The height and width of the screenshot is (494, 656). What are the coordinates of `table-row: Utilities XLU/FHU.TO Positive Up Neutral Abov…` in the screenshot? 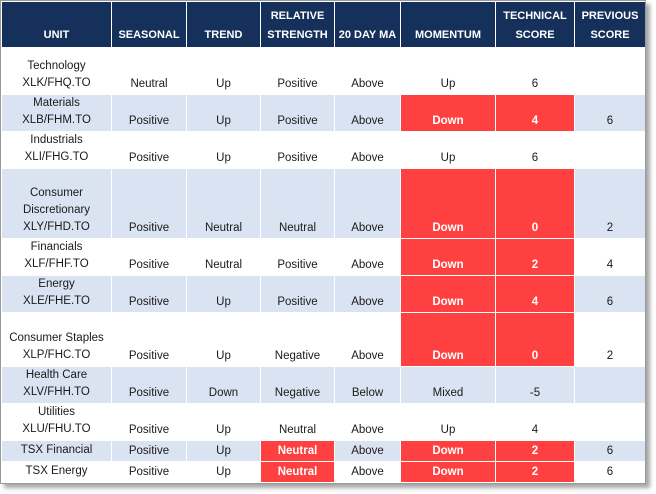 It's located at (323, 422).